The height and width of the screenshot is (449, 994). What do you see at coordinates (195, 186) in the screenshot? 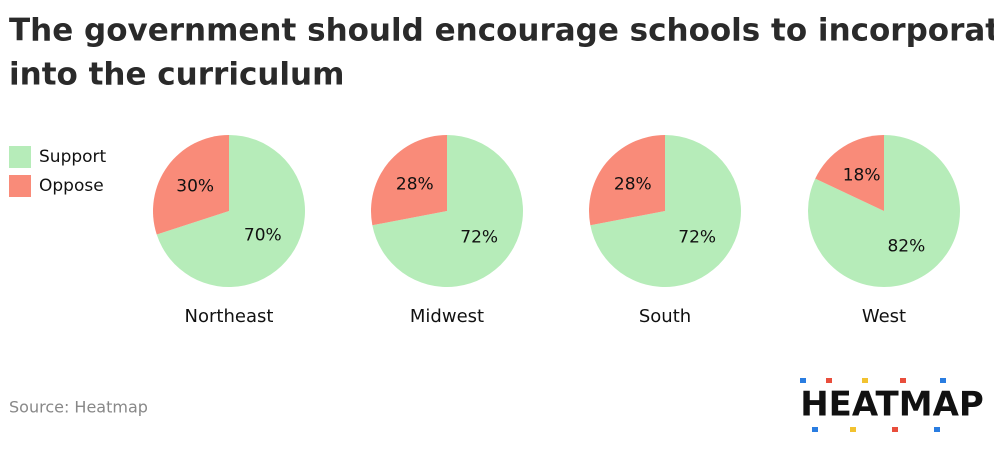
I see `value-label: 30%` at bounding box center [195, 186].